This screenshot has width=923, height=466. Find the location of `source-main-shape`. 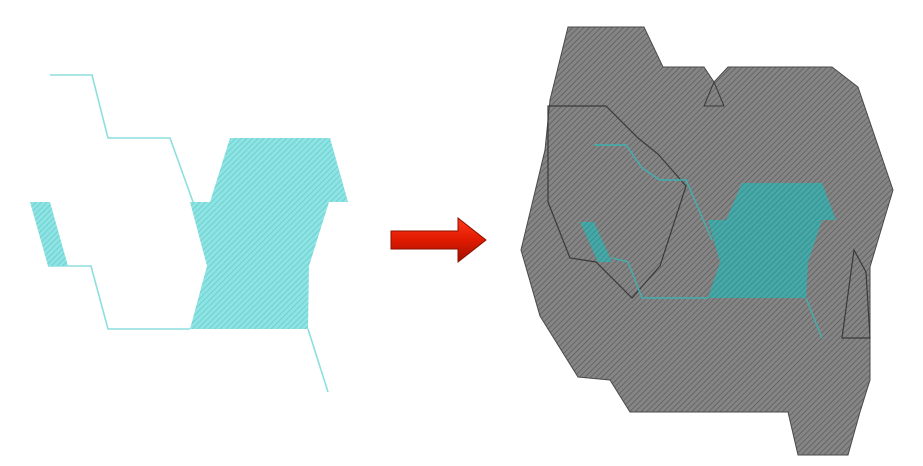

source-main-shape is located at coordinates (269, 233).